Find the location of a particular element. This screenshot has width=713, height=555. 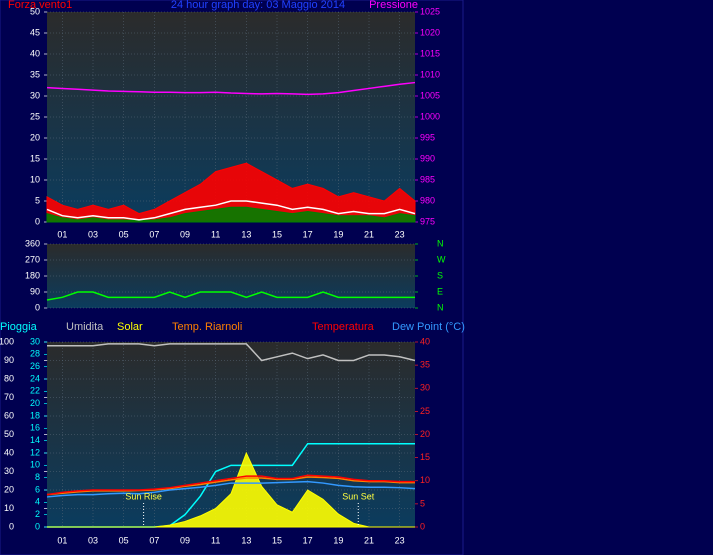

y-tick-label: 70 is located at coordinates (9, 397).